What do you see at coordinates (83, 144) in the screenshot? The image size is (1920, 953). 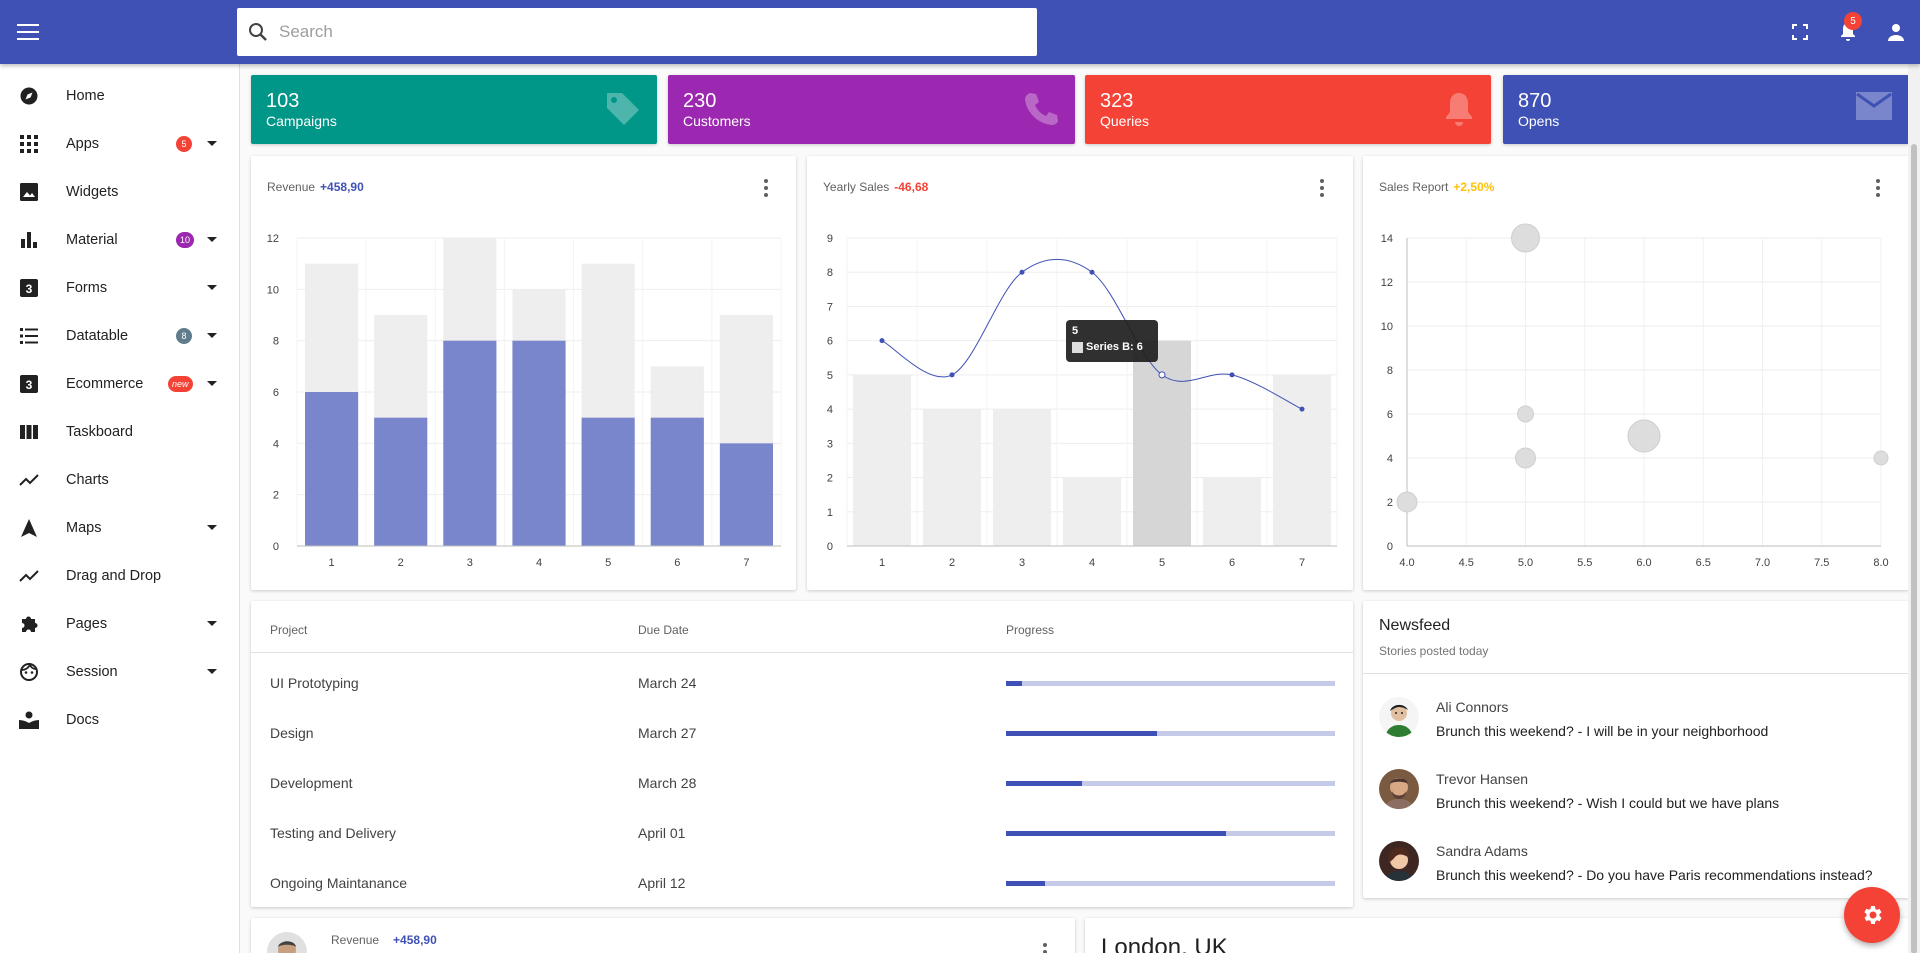 I see `sidebar-item-label: Apps` at bounding box center [83, 144].